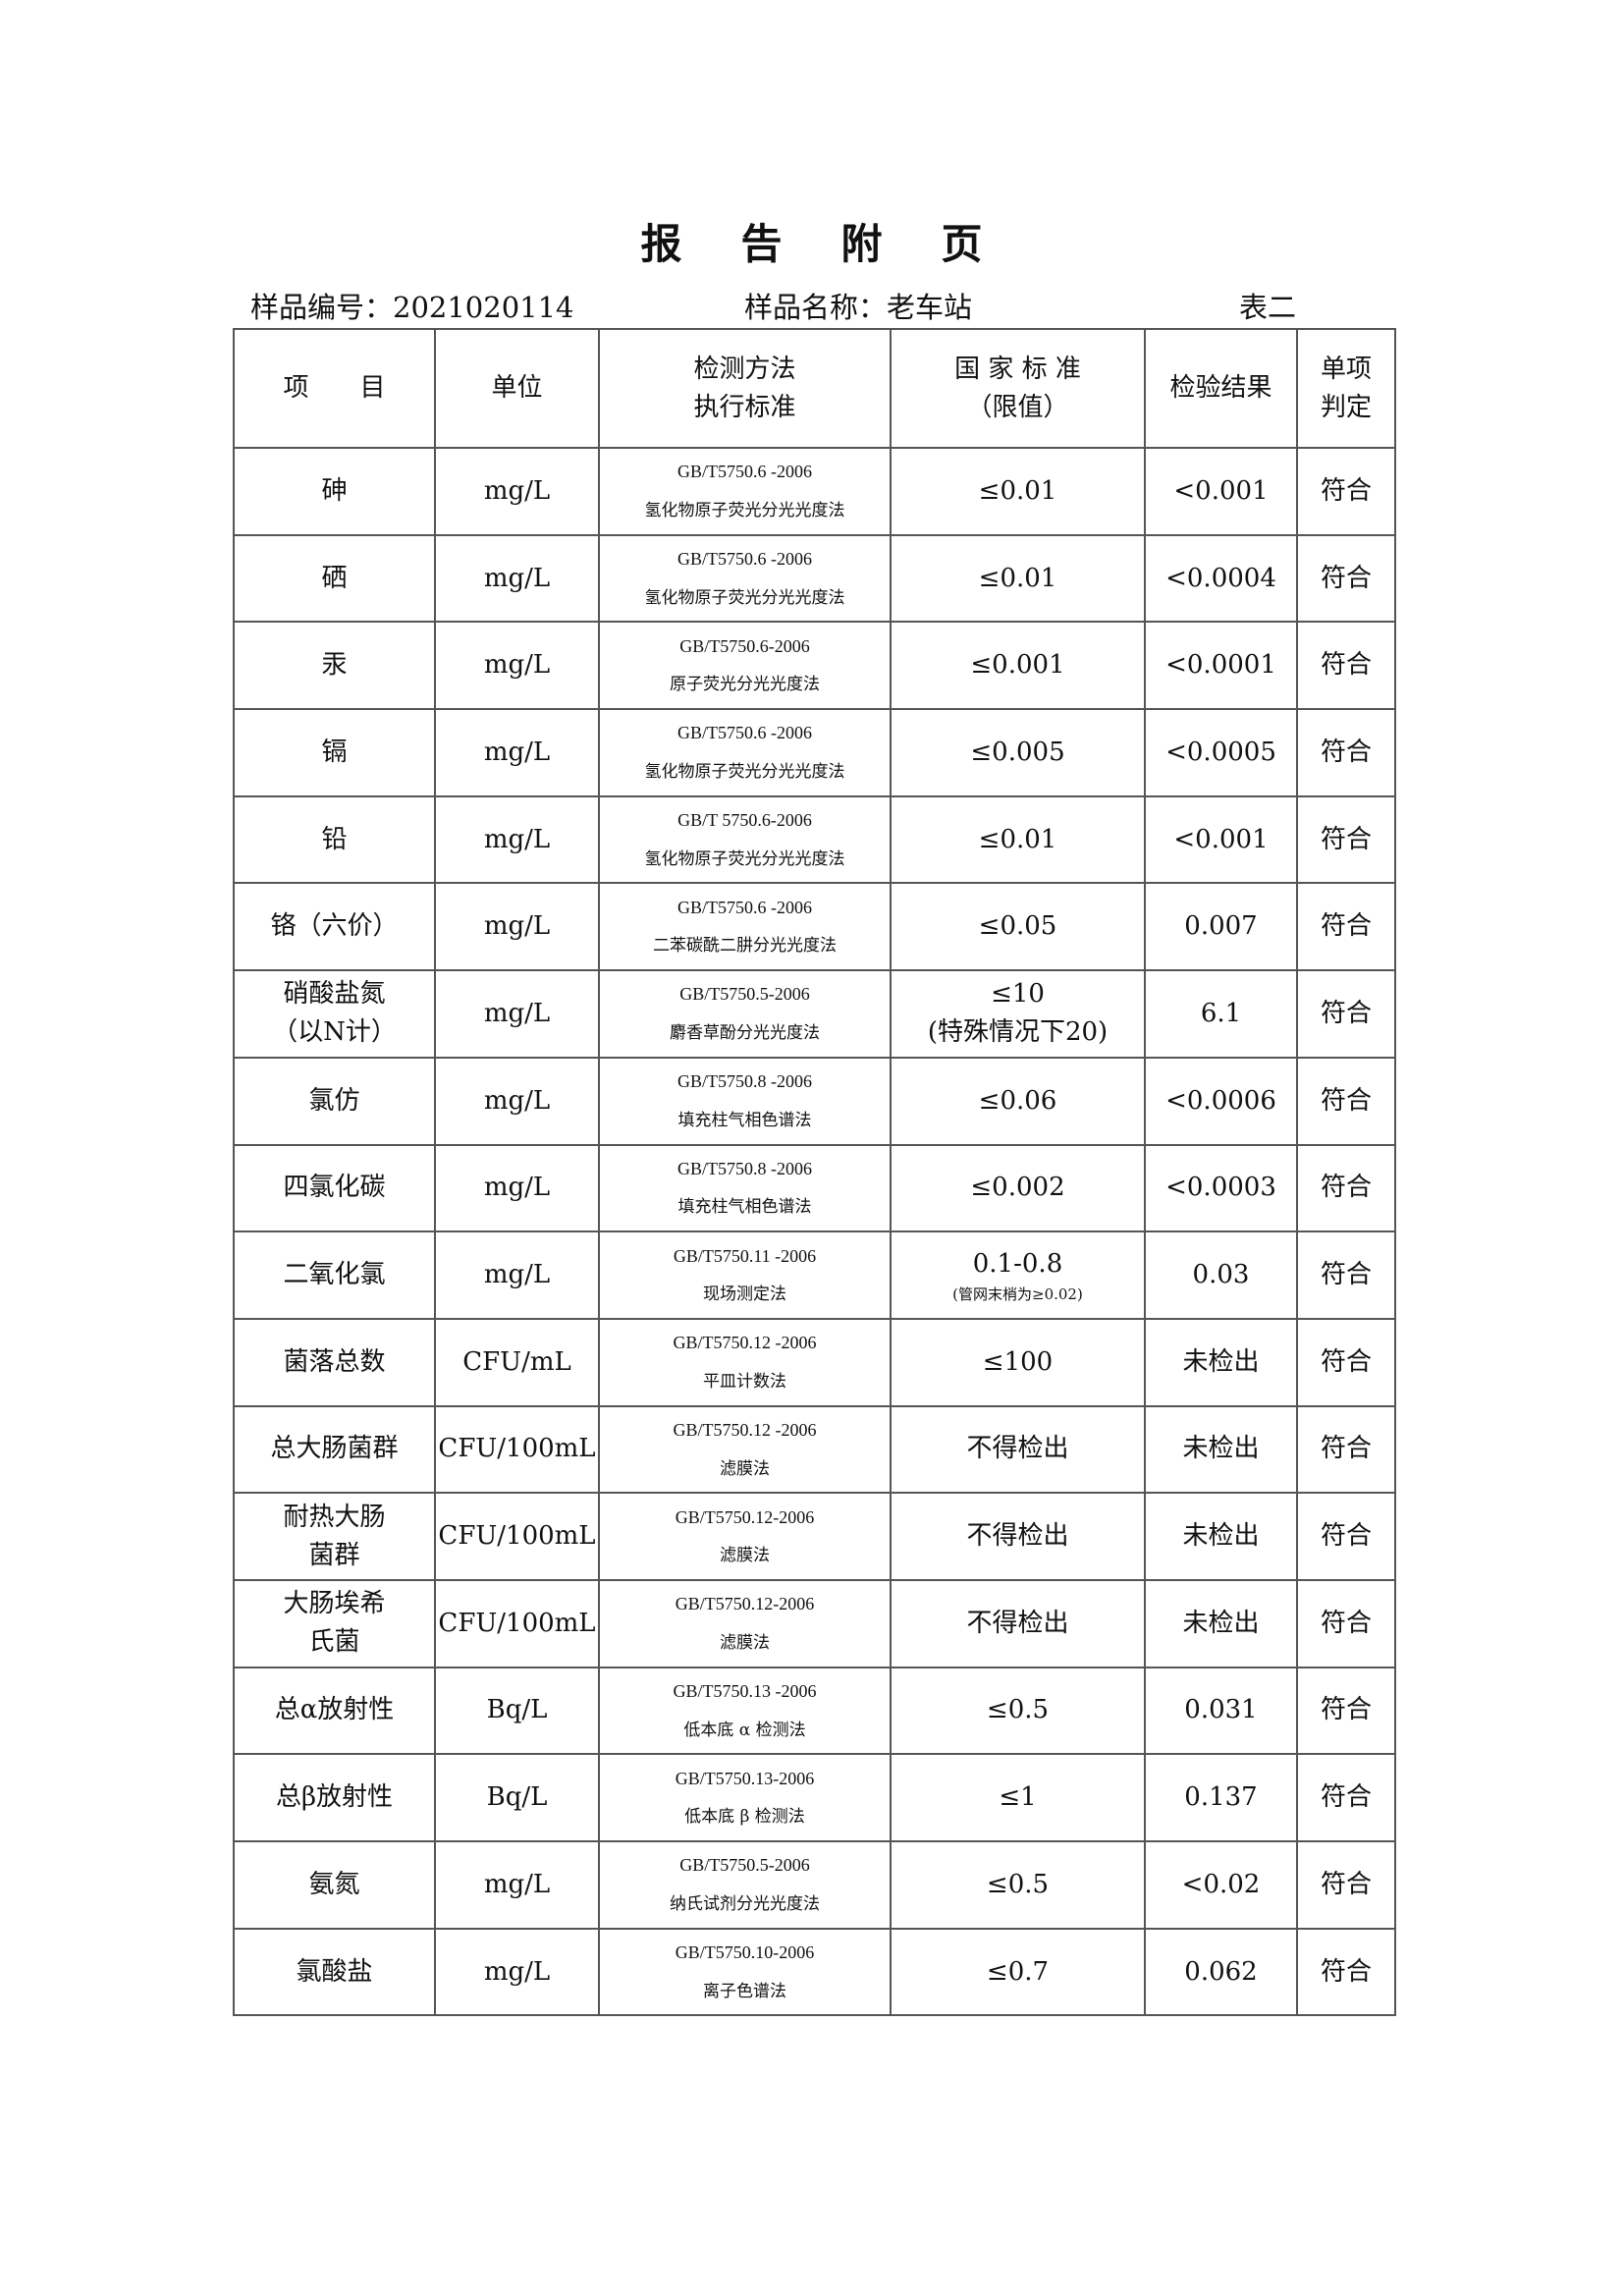 This screenshot has width=1623, height=2296. What do you see at coordinates (1221, 752) in the screenshot?
I see `cell-result: <0.0005` at bounding box center [1221, 752].